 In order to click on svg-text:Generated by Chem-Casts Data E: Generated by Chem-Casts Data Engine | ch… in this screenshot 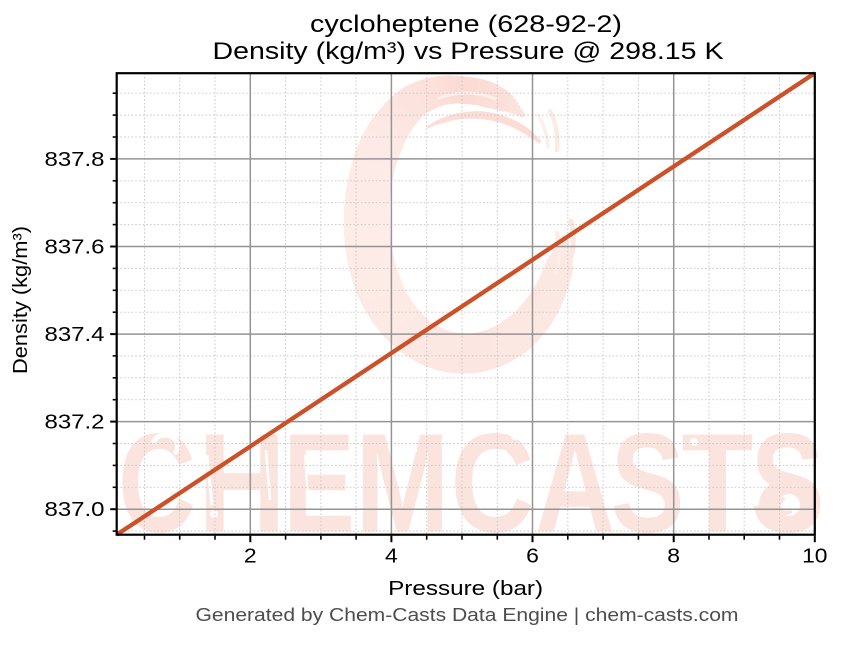, I will do `click(467, 615)`.